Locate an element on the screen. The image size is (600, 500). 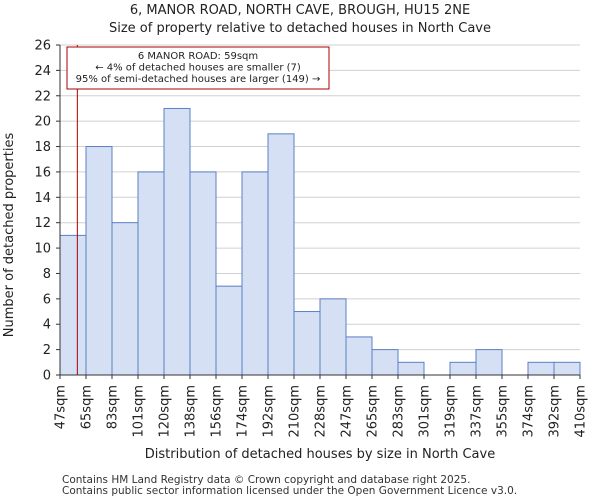
x-tick-label: 174sqm is located at coordinates (243, 411).